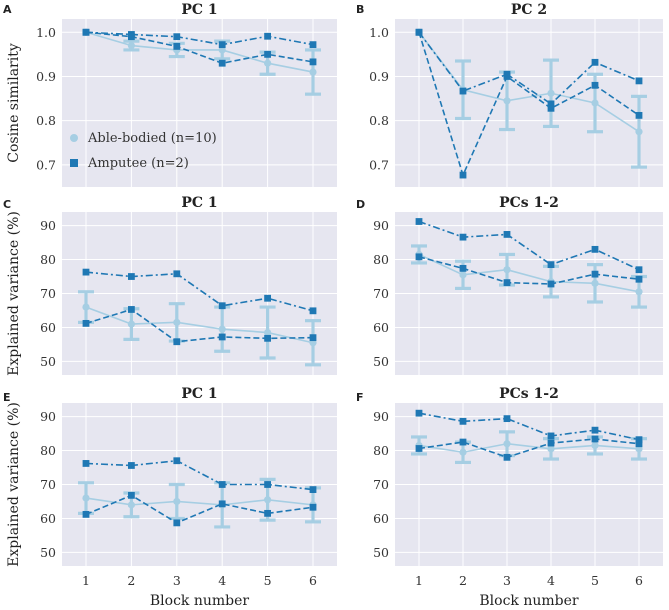 The height and width of the screenshot is (610, 669). What do you see at coordinates (529, 10) in the screenshot?
I see `panel-title: PC 2` at bounding box center [529, 10].